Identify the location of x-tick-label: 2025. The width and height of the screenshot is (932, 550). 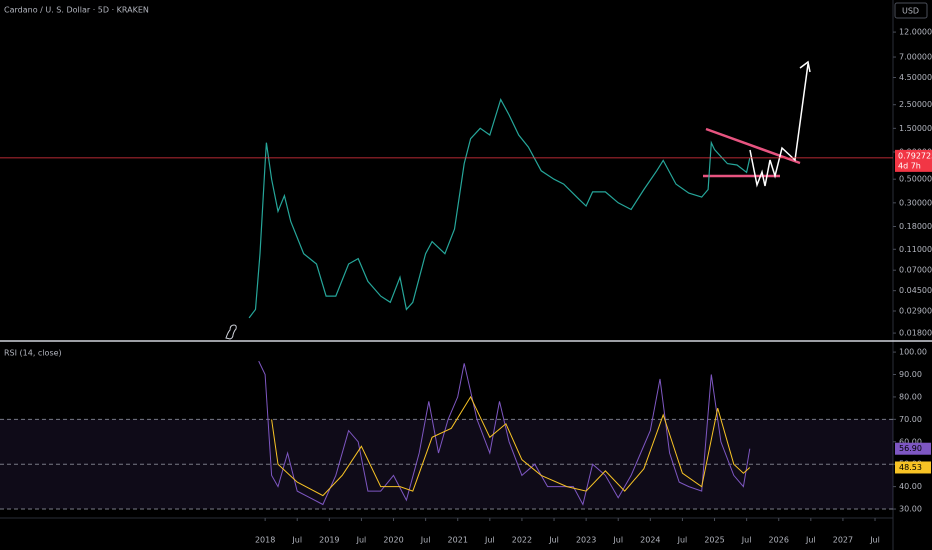
(714, 540).